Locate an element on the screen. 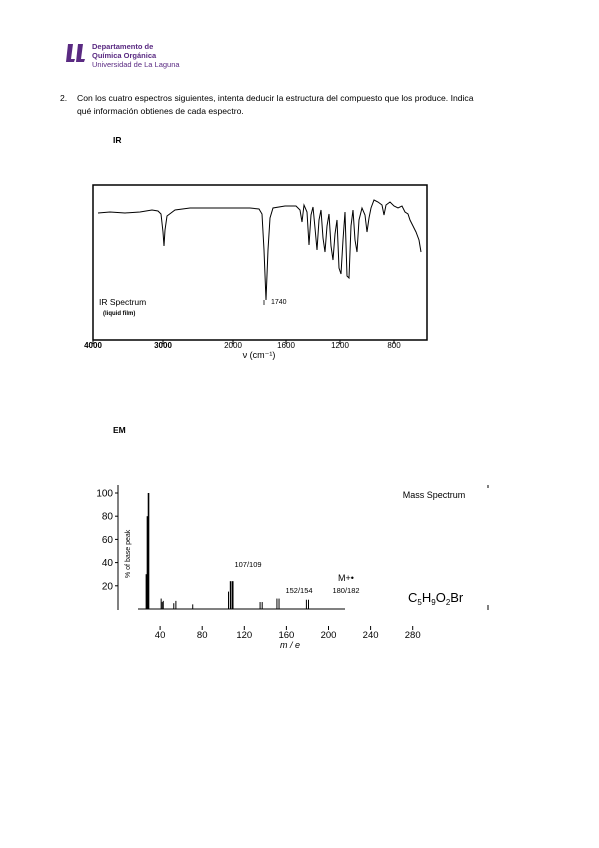 The width and height of the screenshot is (599, 848). ir-subtitle: (liquid film) is located at coordinates (119, 314).